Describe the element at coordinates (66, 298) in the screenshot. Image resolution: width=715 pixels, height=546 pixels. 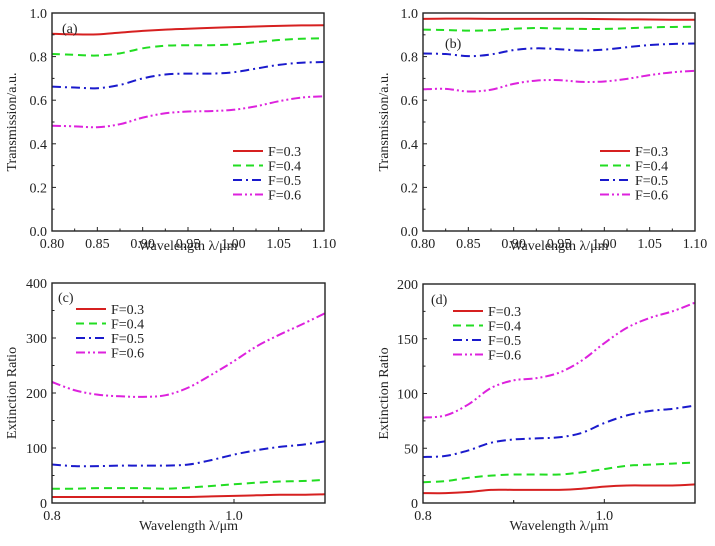
I see `panel-label: (c)` at that location.